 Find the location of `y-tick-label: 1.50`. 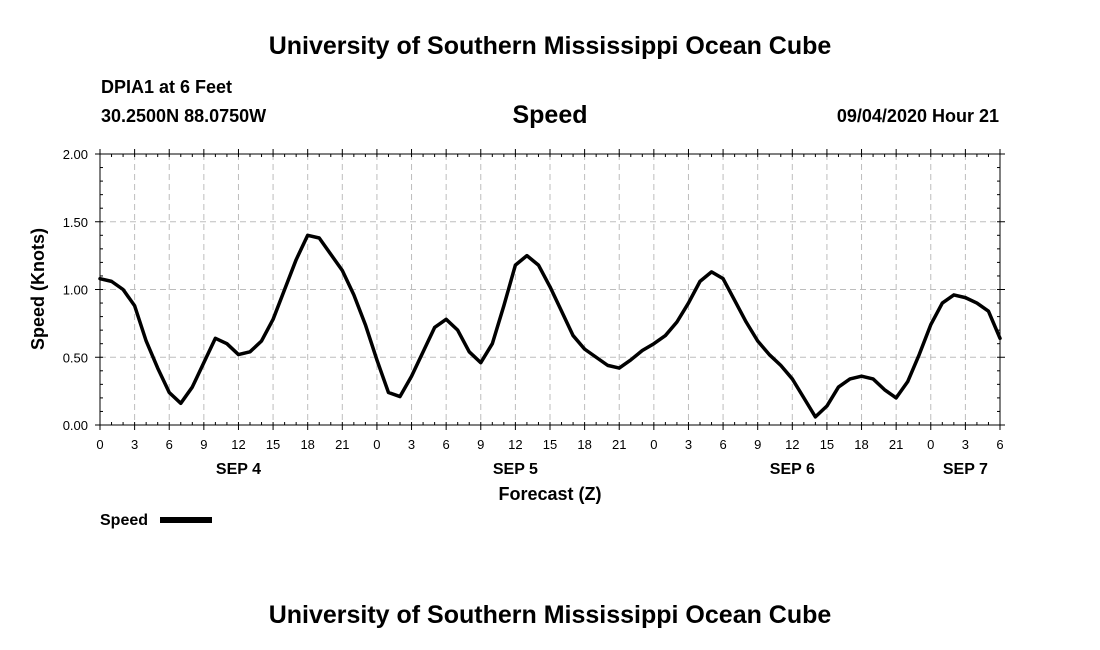

y-tick-label: 1.50 is located at coordinates (75, 222).